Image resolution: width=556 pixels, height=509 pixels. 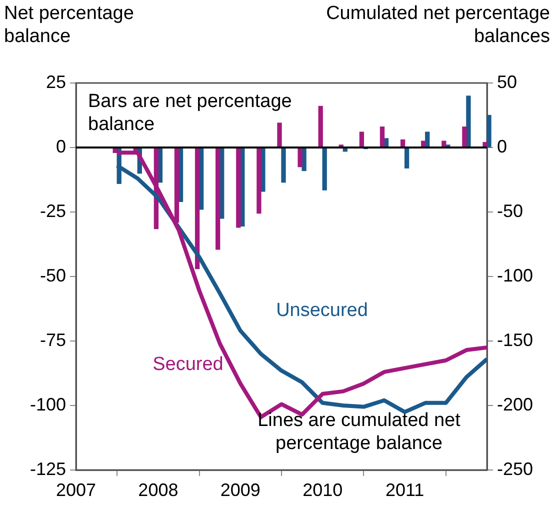 I want to click on y-axis-title: Net percentage balance, so click(x=69, y=25).